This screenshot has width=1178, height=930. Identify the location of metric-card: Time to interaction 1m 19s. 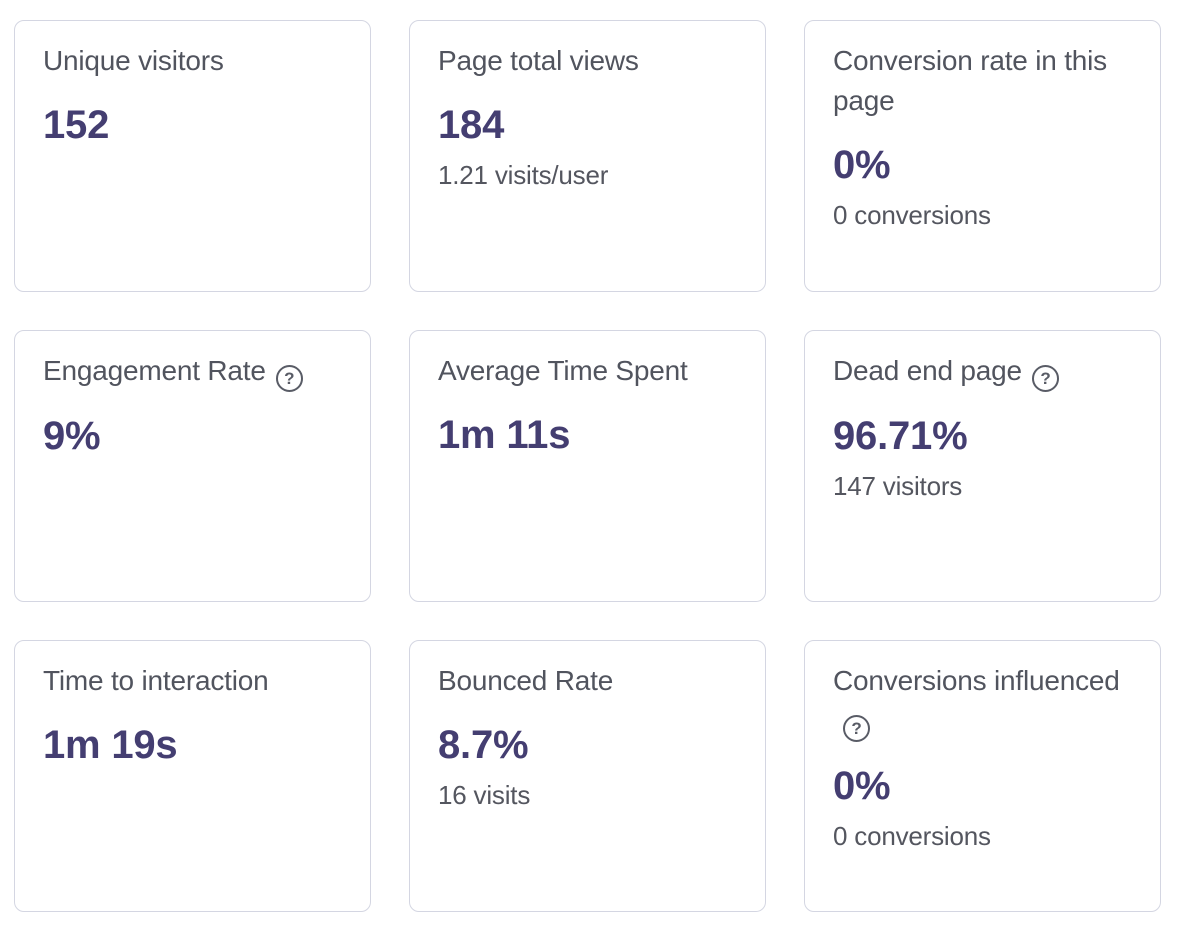
(192, 776).